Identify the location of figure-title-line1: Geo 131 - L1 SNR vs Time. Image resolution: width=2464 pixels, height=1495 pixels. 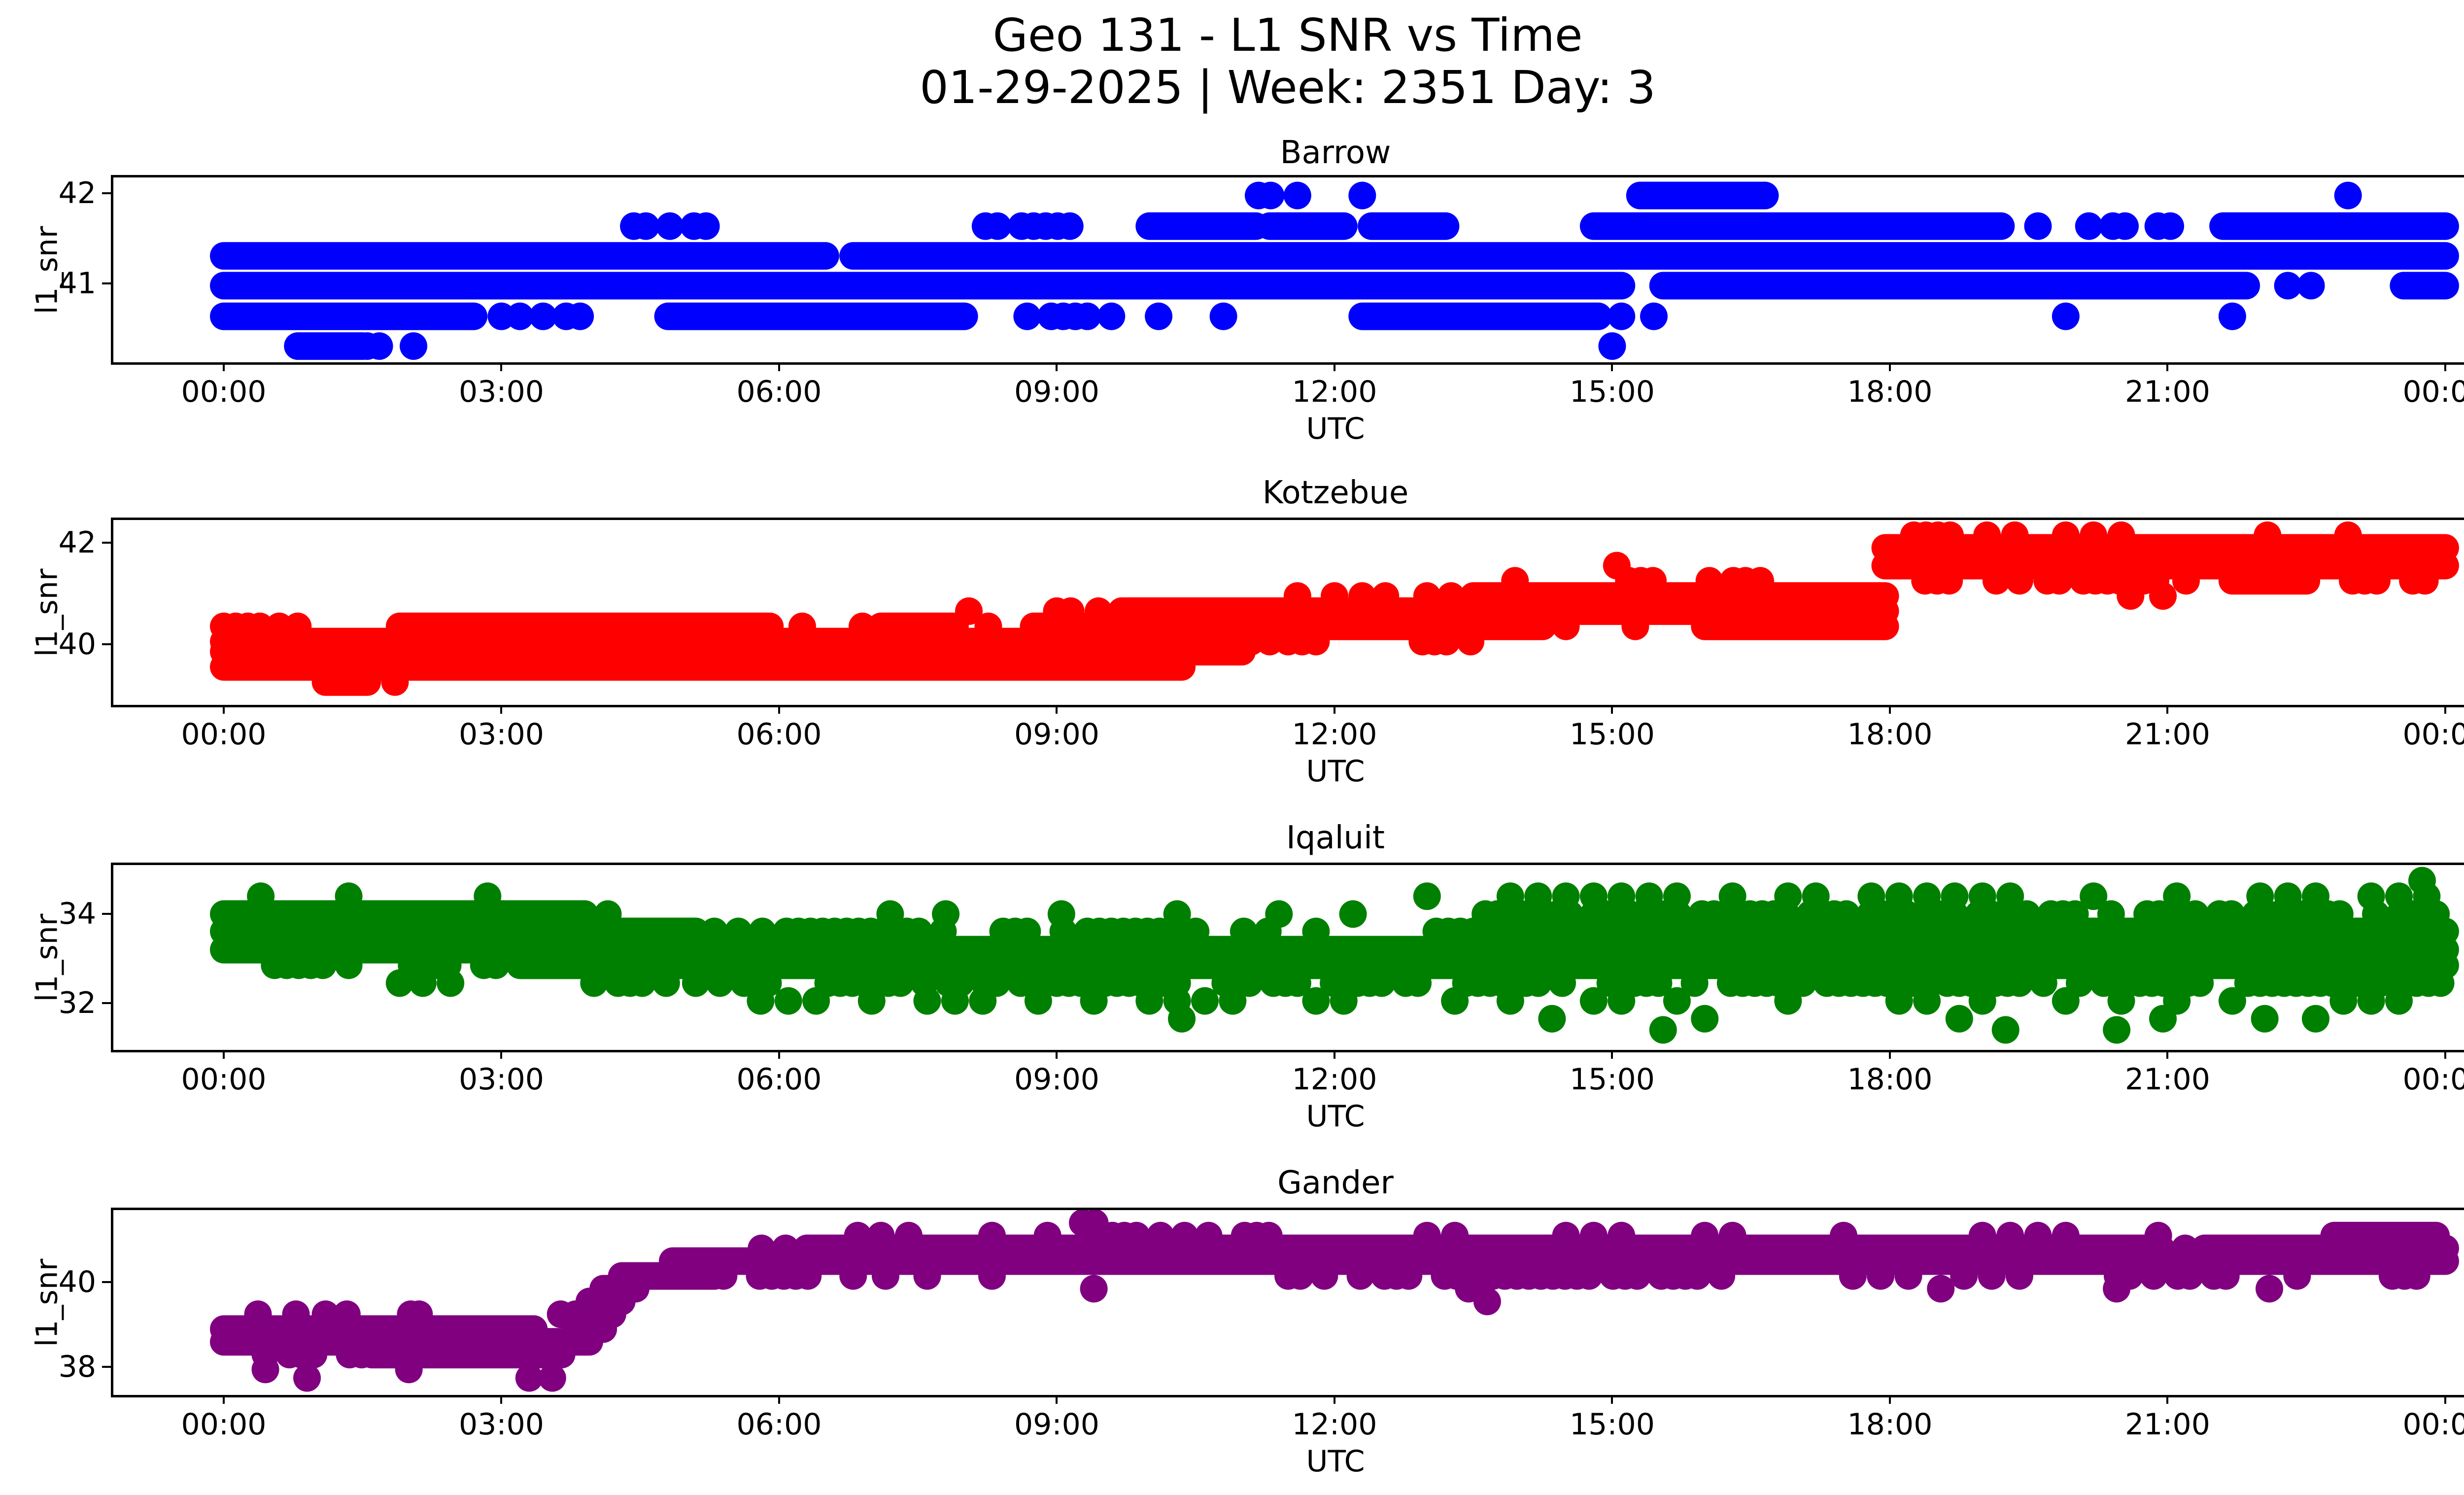
(1287, 35).